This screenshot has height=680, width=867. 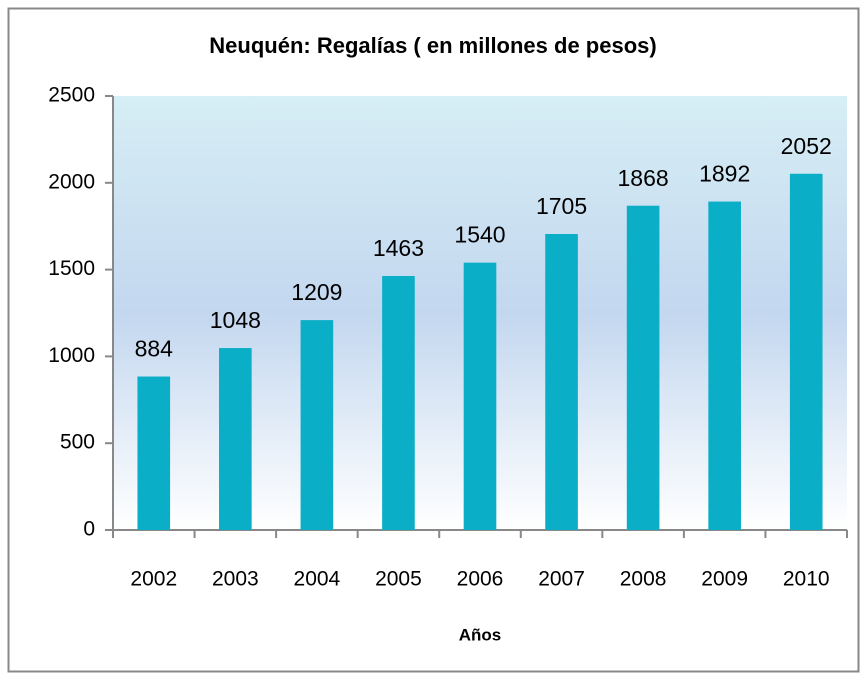 I want to click on x-tick-label: 2005, so click(x=398, y=579).